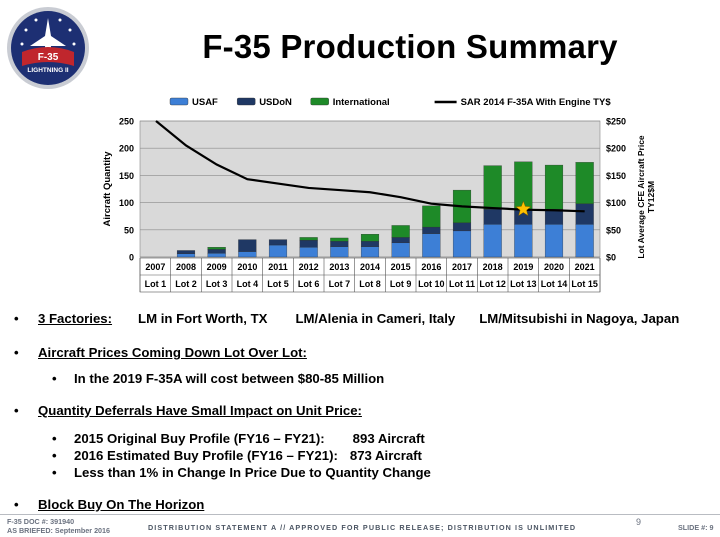 The width and height of the screenshot is (720, 537). Describe the element at coordinates (492, 284) in the screenshot. I see `x-tick-label-lot: Lot 12` at that location.